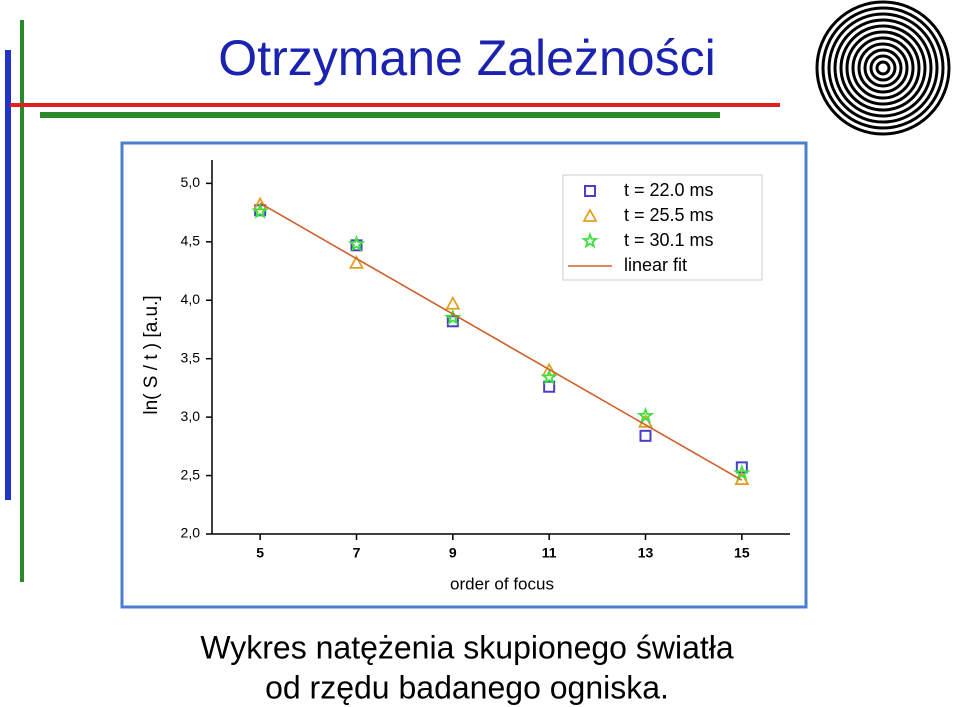  Describe the element at coordinates (467, 647) in the screenshot. I see `caption: Wykres natężenia skupionego światła` at that location.